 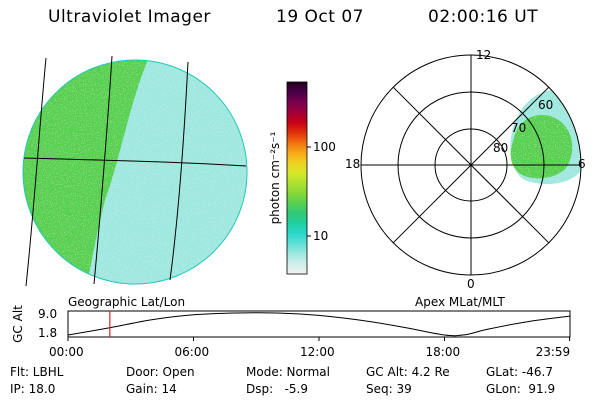 I want to click on mlt-label-18: 18, so click(x=353, y=164).